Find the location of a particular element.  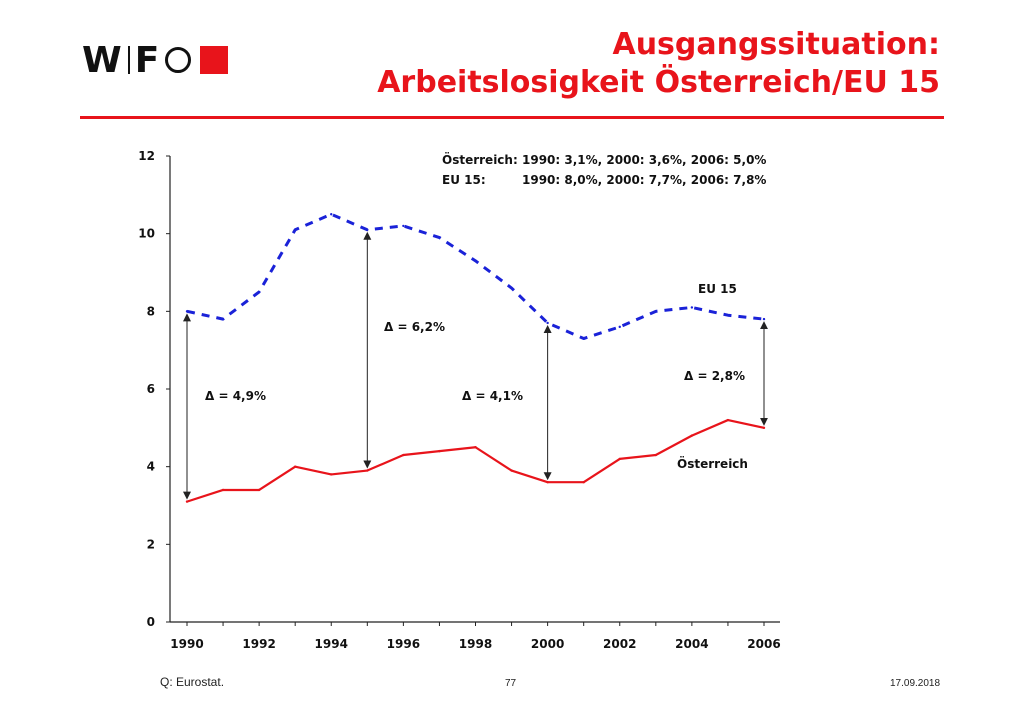

annotation-label-eu15: EU 15: is located at coordinates (464, 180).